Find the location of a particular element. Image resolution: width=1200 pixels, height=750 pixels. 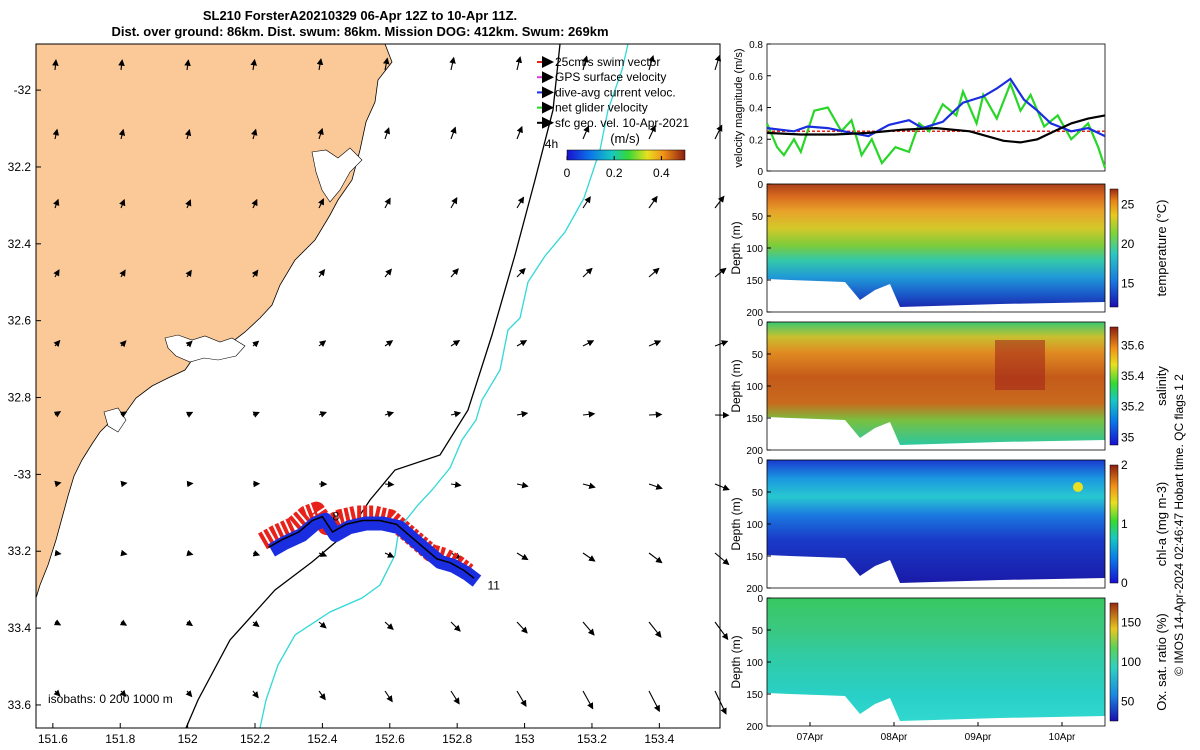

legend-label: GPS surface velocity is located at coordinates (610, 77).